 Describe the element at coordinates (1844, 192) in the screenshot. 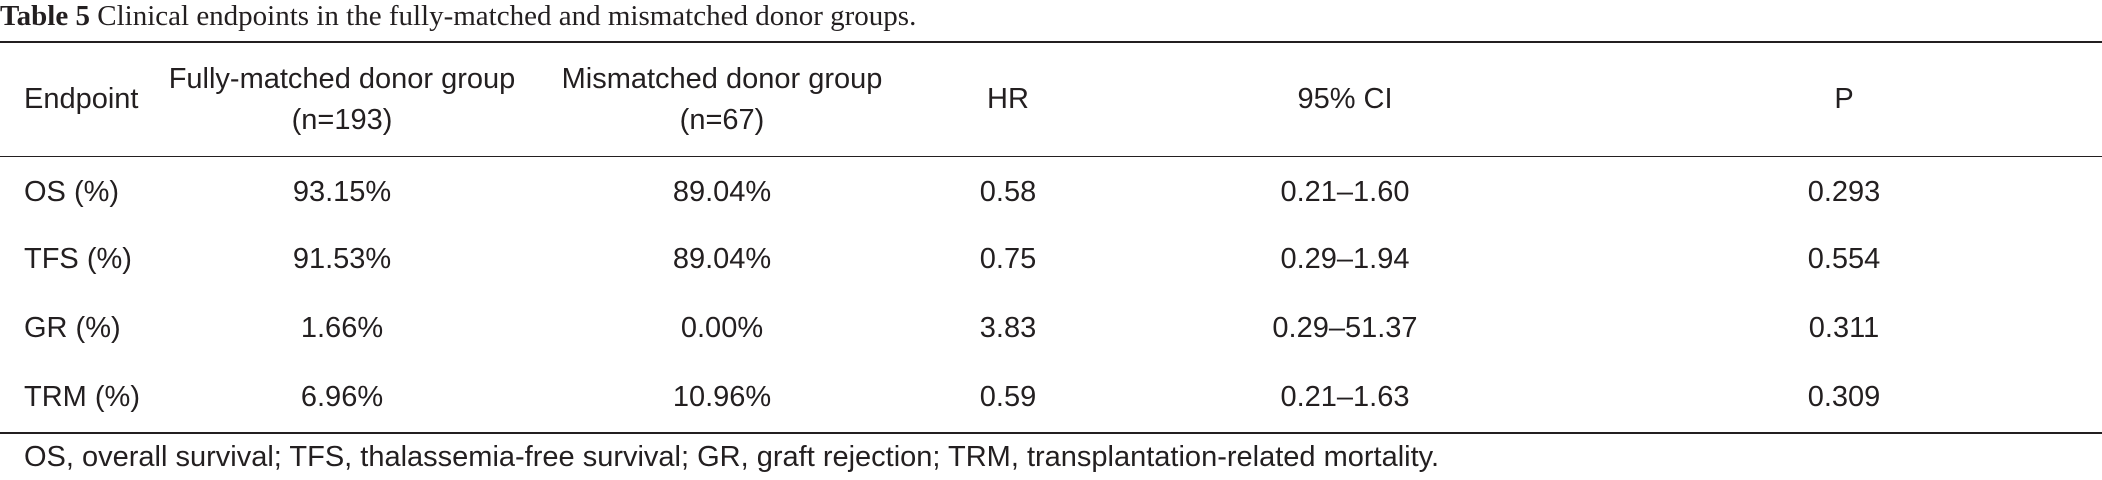

I see `cell-p: 0.293` at that location.